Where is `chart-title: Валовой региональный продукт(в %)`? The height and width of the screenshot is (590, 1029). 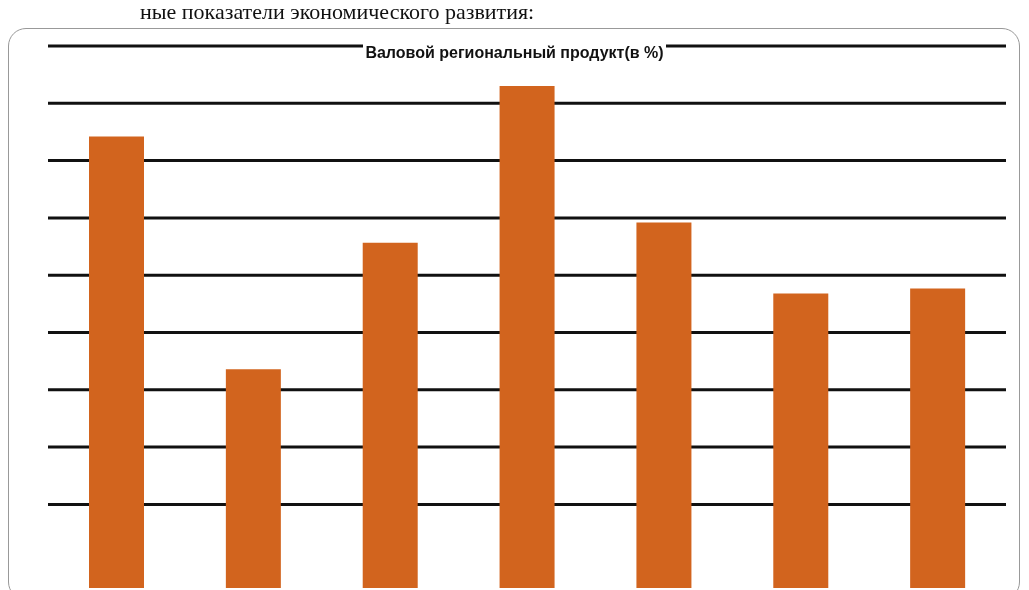
chart-title: Валовой региональный продукт(в %) is located at coordinates (514, 52).